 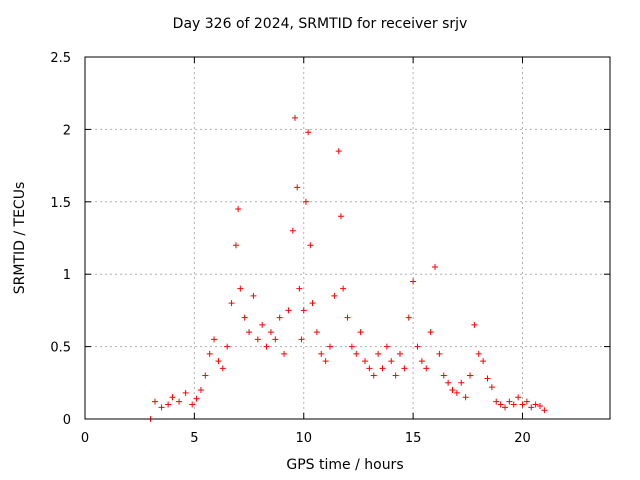 What do you see at coordinates (85, 438) in the screenshot?
I see `x-tick-label: 0` at bounding box center [85, 438].